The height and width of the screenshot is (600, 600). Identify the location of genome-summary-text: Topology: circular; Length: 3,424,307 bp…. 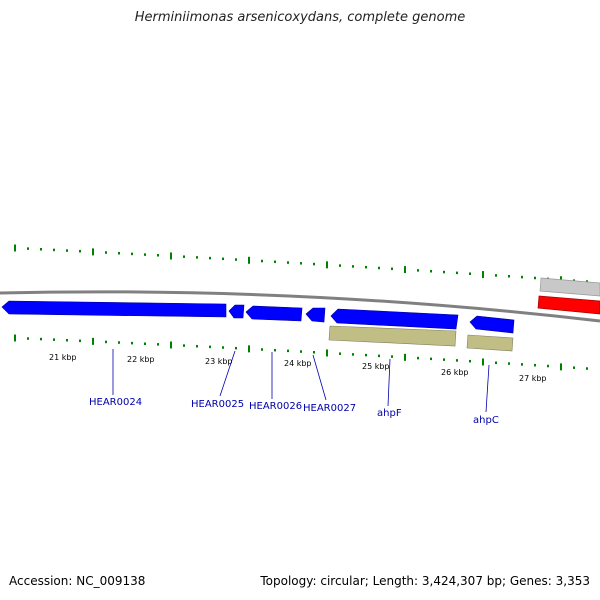
(425, 581).